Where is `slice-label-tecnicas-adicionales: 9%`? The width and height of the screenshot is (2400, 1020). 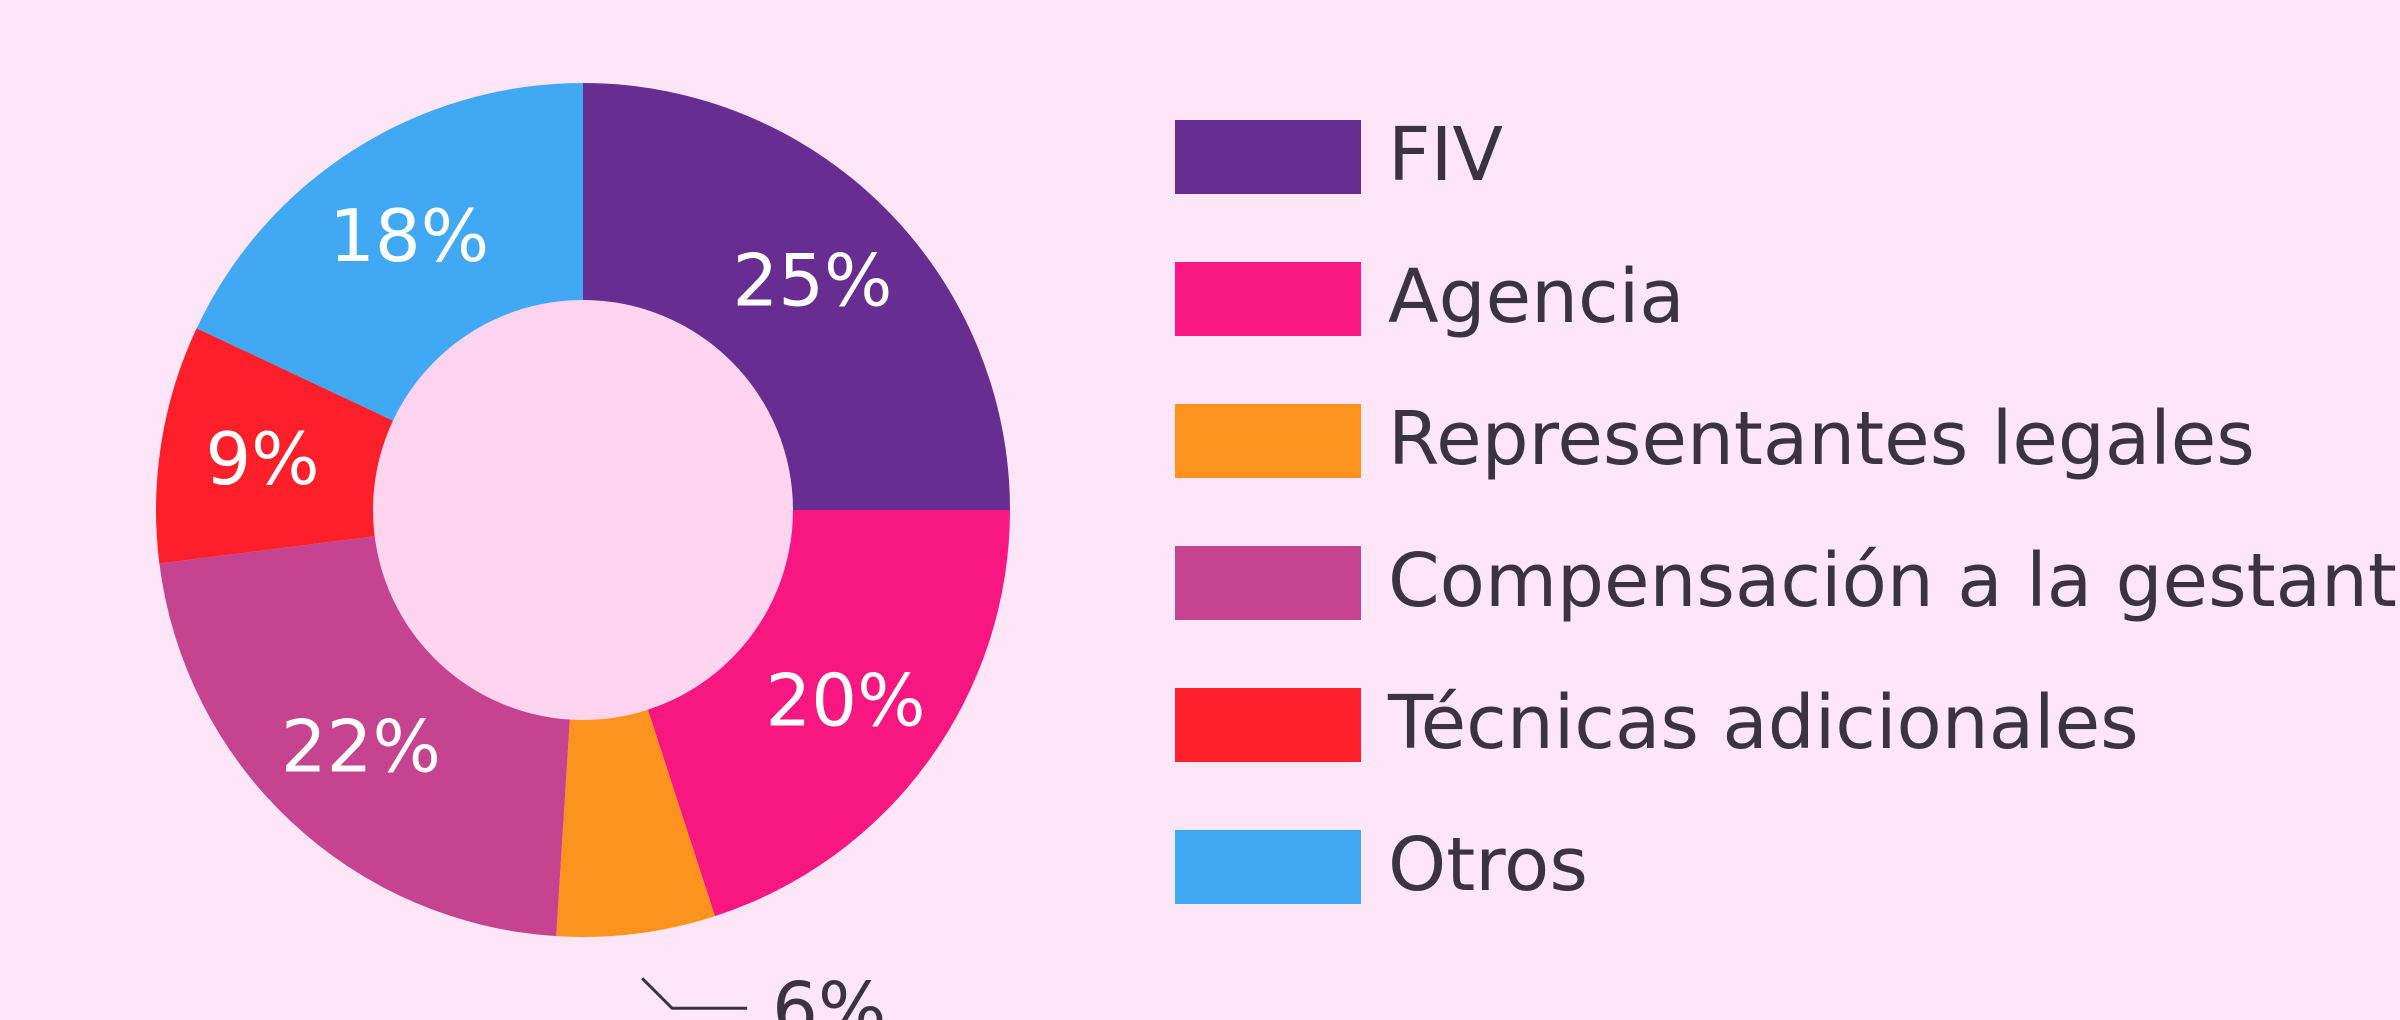 slice-label-tecnicas-adicionales: 9% is located at coordinates (262, 459).